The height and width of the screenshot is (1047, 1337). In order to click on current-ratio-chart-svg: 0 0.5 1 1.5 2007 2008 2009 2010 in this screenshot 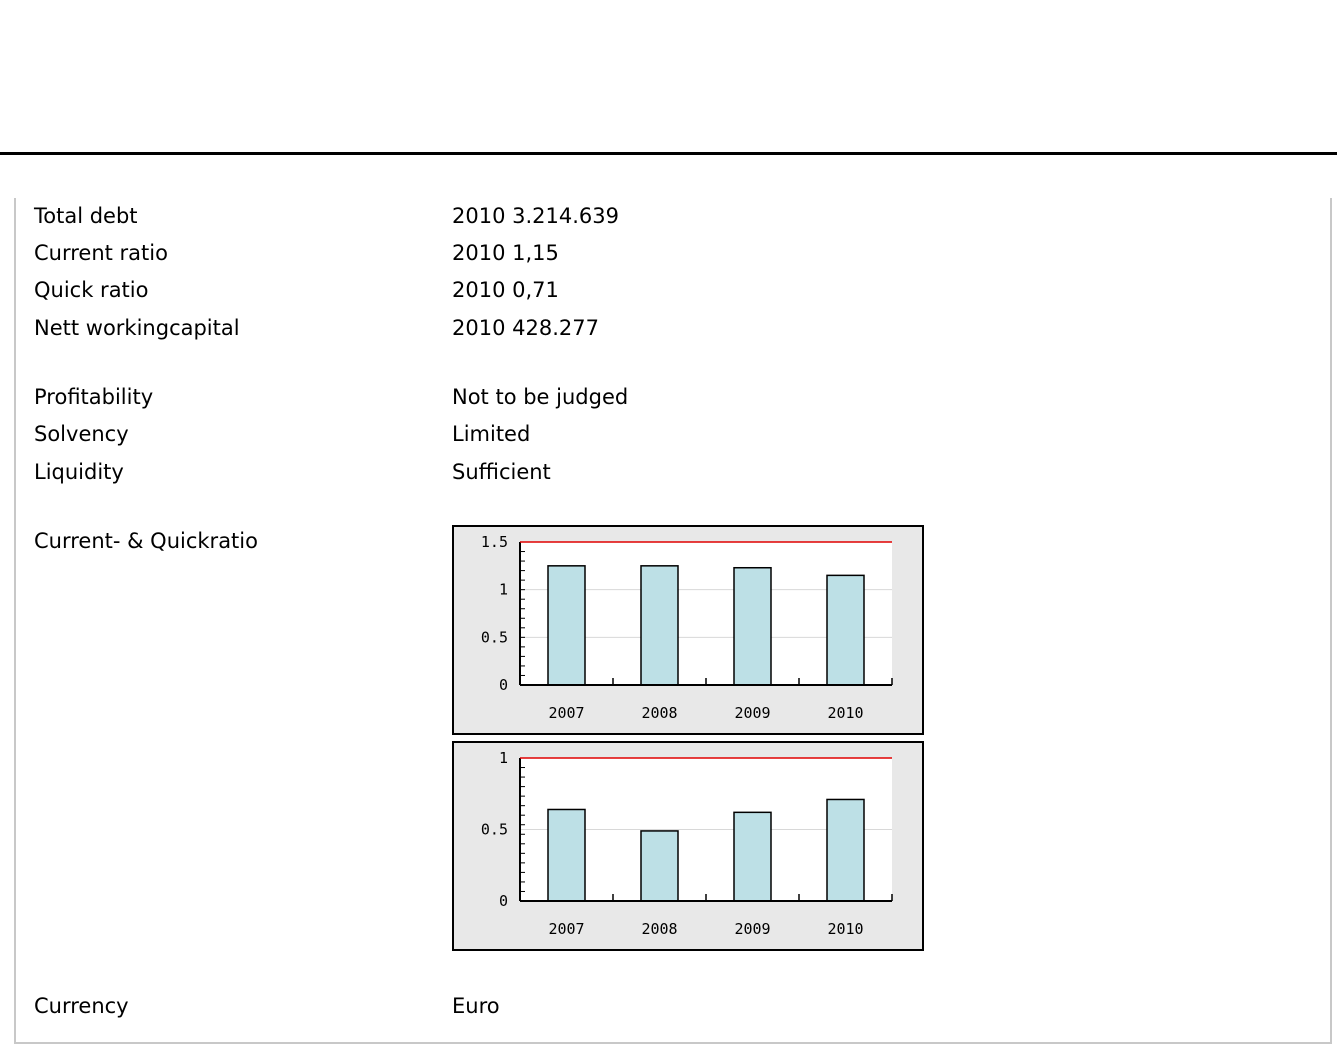, I will do `click(687, 627)`.